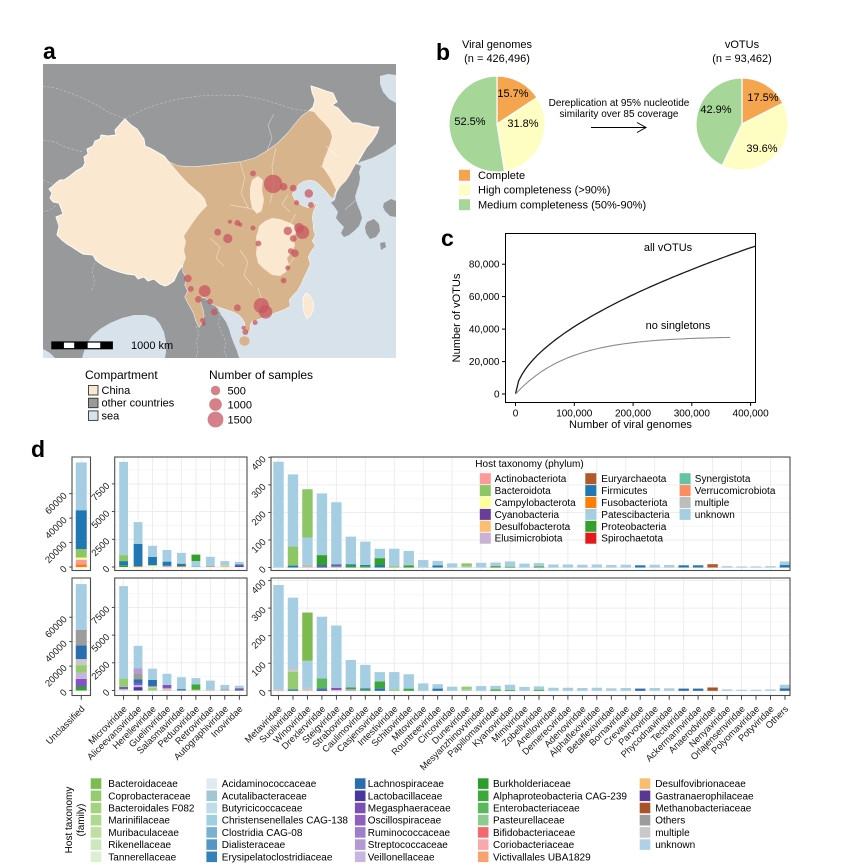 The width and height of the screenshot is (855, 867). Describe the element at coordinates (149, 796) in the screenshot. I see `svg-text: Coprobacteraceae` at that location.